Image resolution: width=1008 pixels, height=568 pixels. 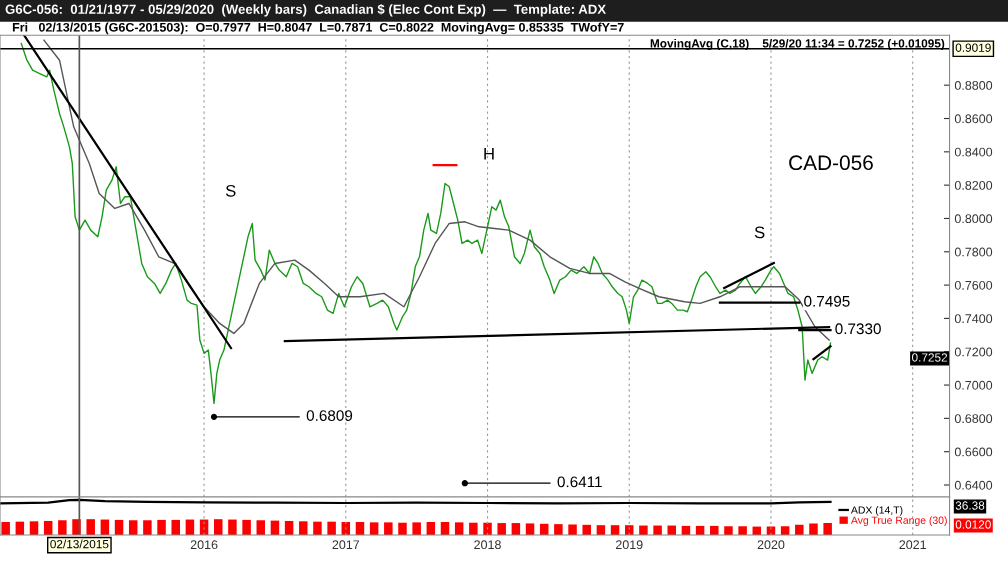 I want to click on annotation: 0.6809, so click(x=329, y=415).